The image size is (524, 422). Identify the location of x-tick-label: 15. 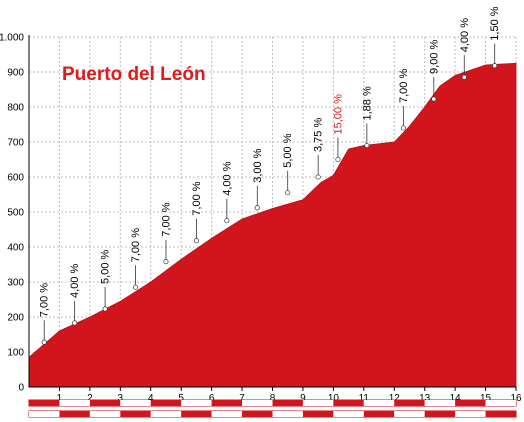
(486, 398).